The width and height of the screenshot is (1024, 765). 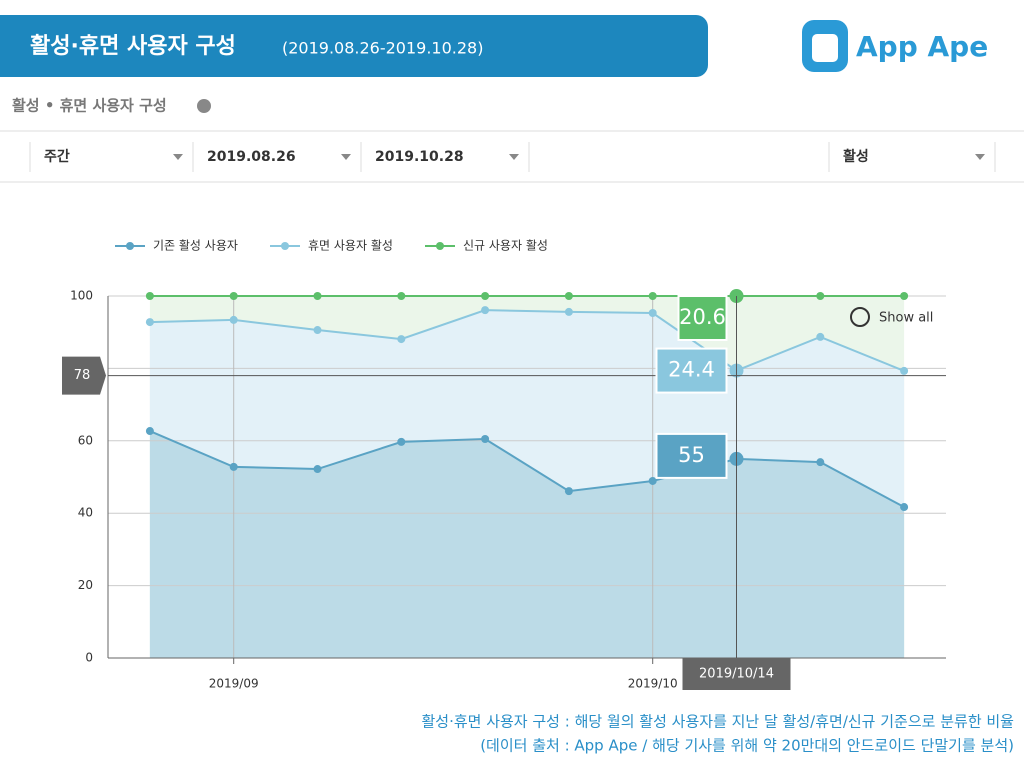 I want to click on tooltip-value: 20.6, so click(x=702, y=317).